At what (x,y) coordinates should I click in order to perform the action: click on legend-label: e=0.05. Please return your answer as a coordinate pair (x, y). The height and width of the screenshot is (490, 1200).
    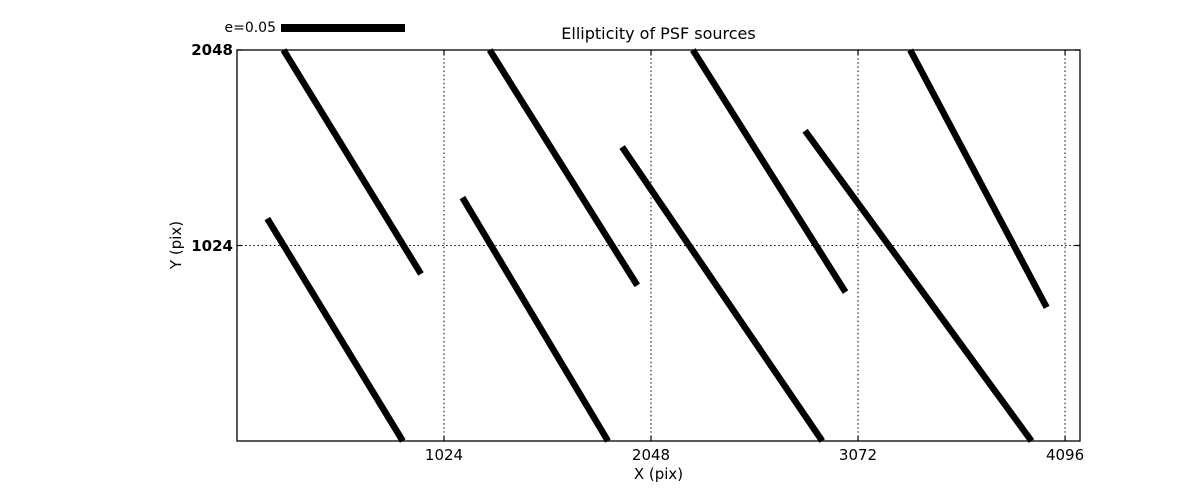
    Looking at the image, I should click on (250, 28).